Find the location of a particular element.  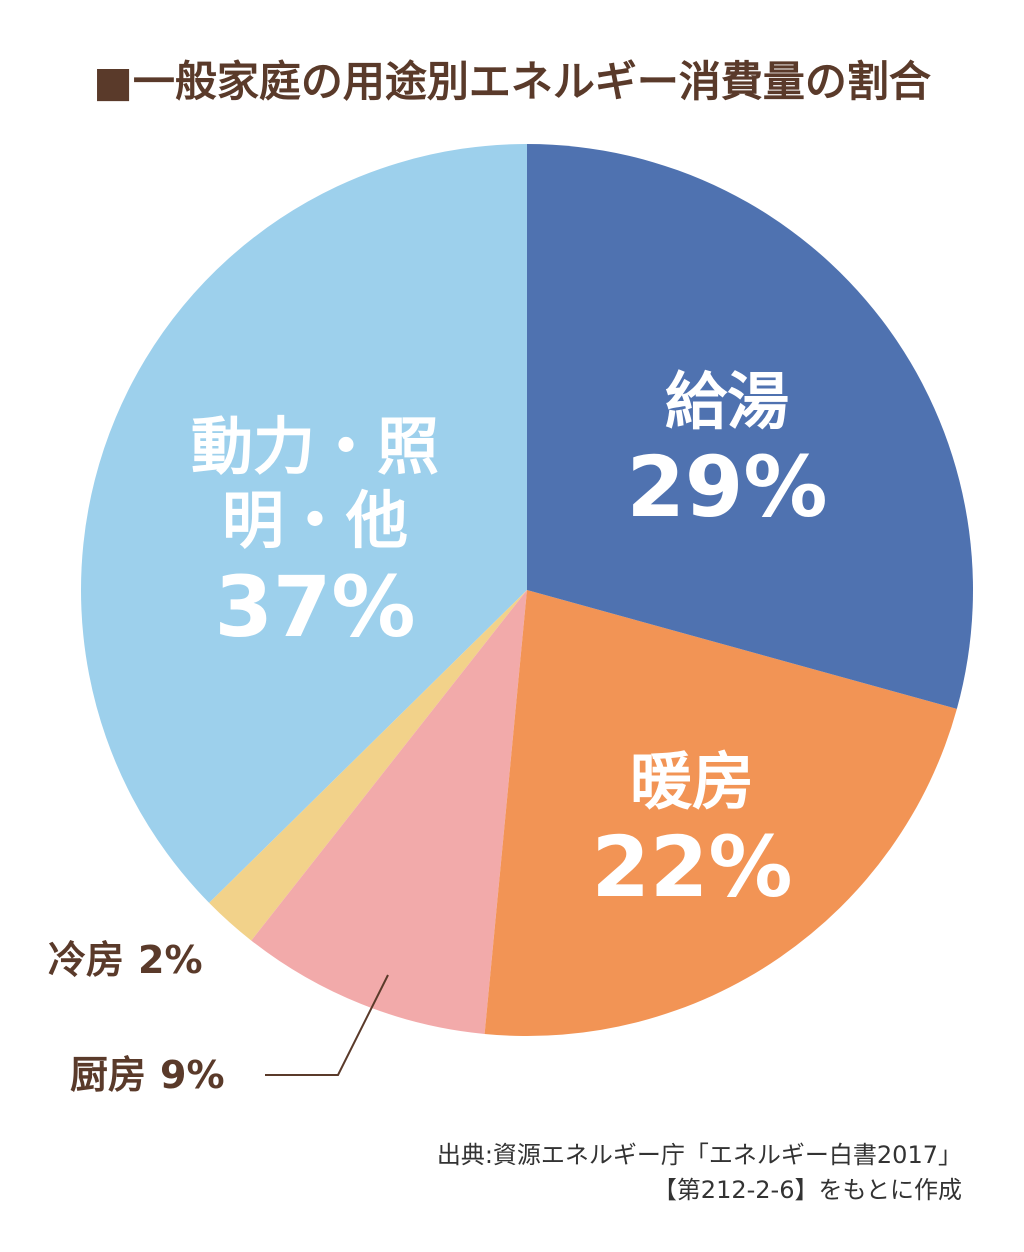

leader-line is located at coordinates (327, 1025).